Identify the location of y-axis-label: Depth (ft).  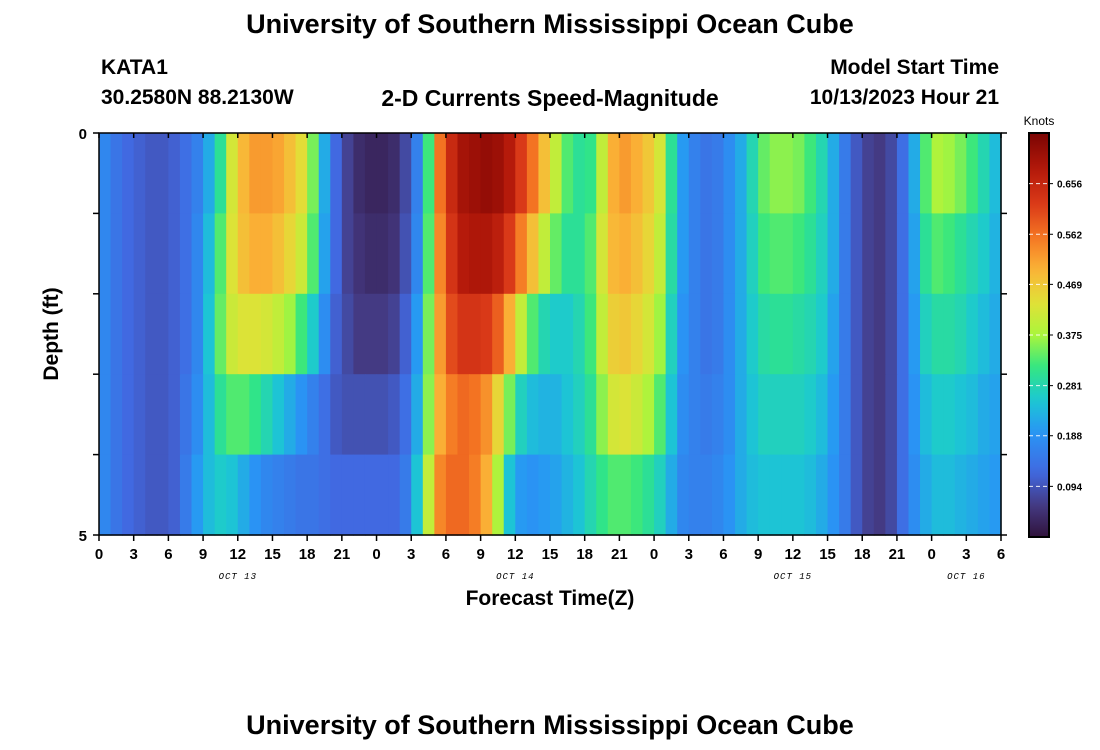
(51, 333).